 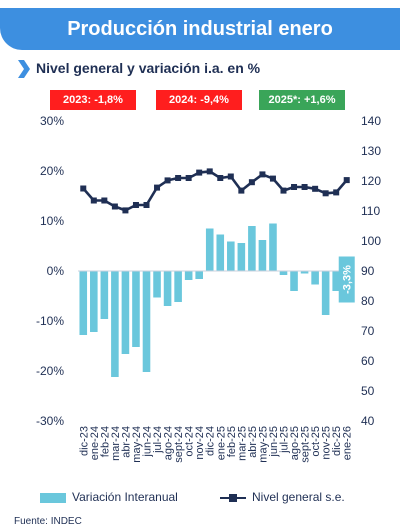 I want to click on badge-2023: 2023: -1,8%, so click(x=93, y=100).